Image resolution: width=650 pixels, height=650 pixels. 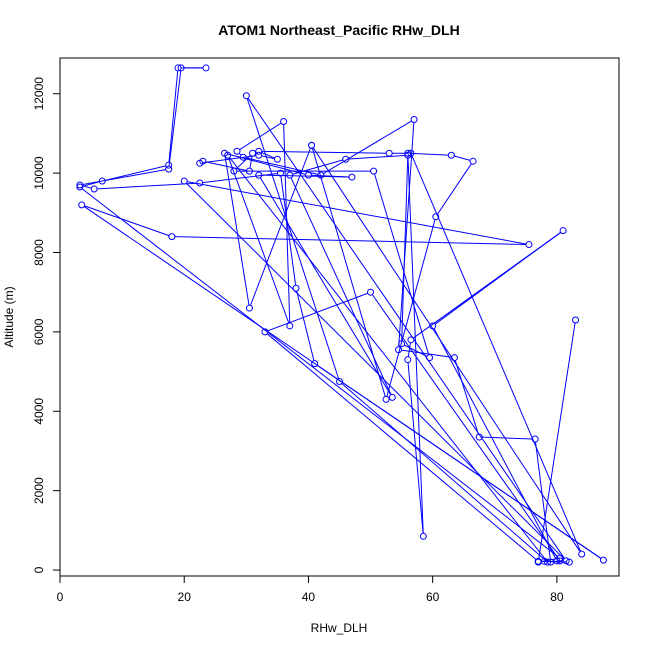 What do you see at coordinates (339, 628) in the screenshot?
I see `x-axis-label: RHw_DLH` at bounding box center [339, 628].